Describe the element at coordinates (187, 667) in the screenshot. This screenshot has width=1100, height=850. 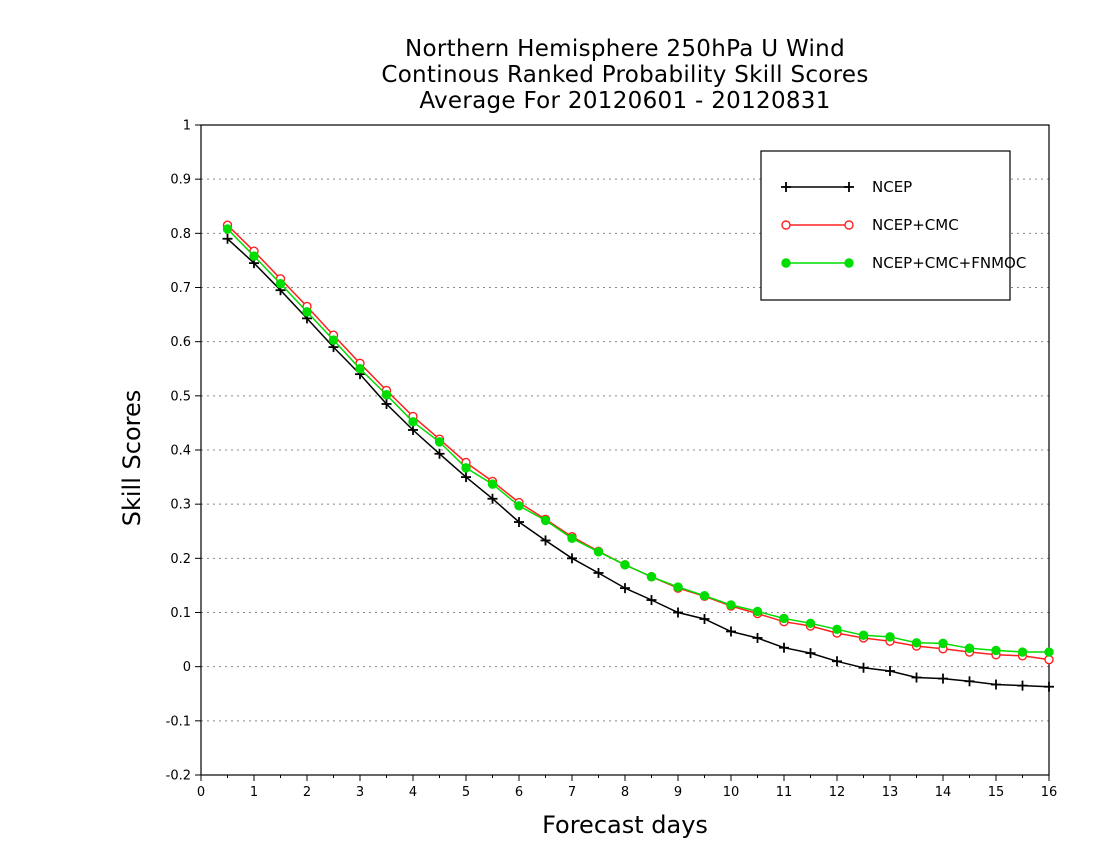
I see `y-tick-label-2: 0` at that location.